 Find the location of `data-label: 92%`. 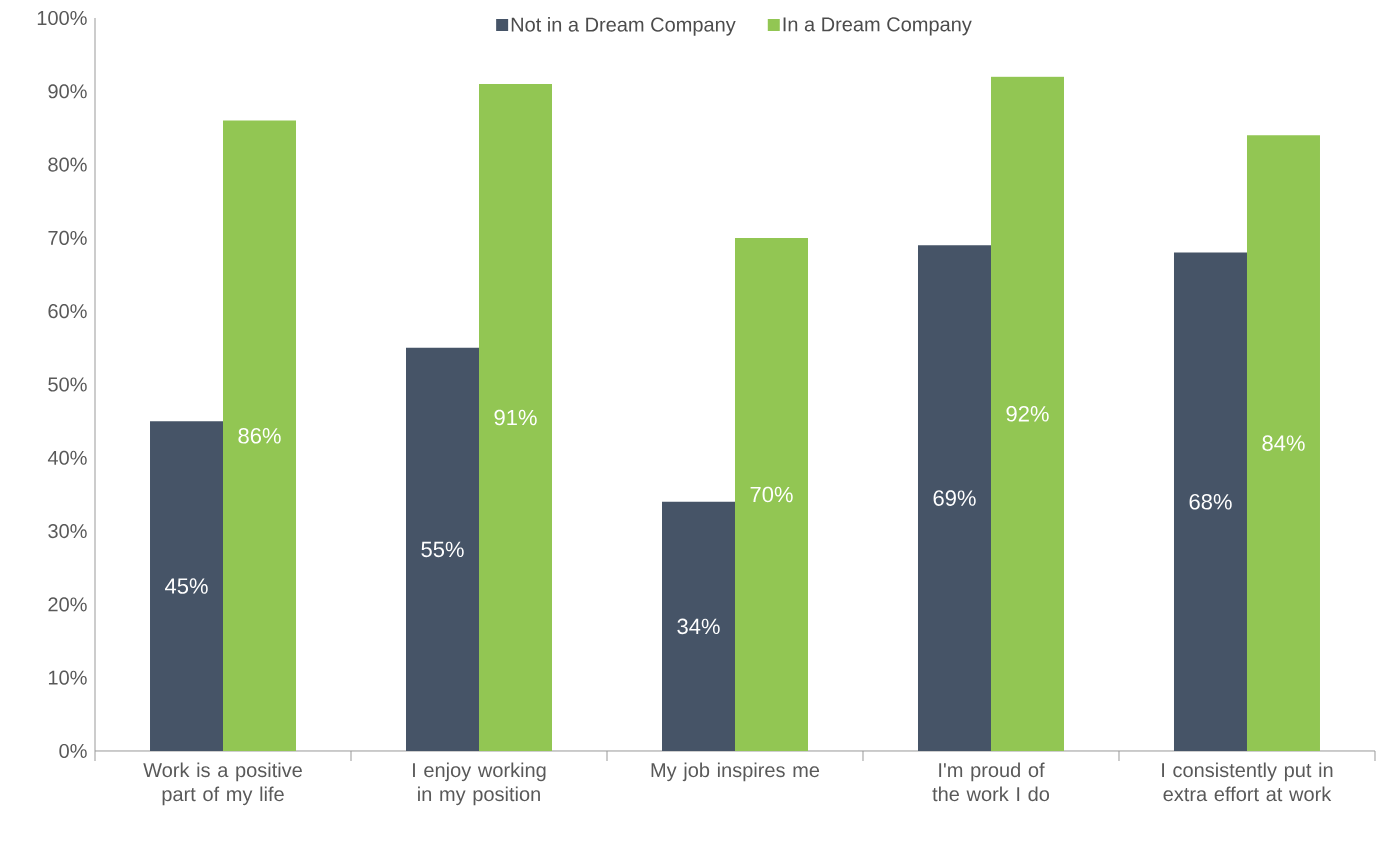

data-label: 92% is located at coordinates (1027, 414).